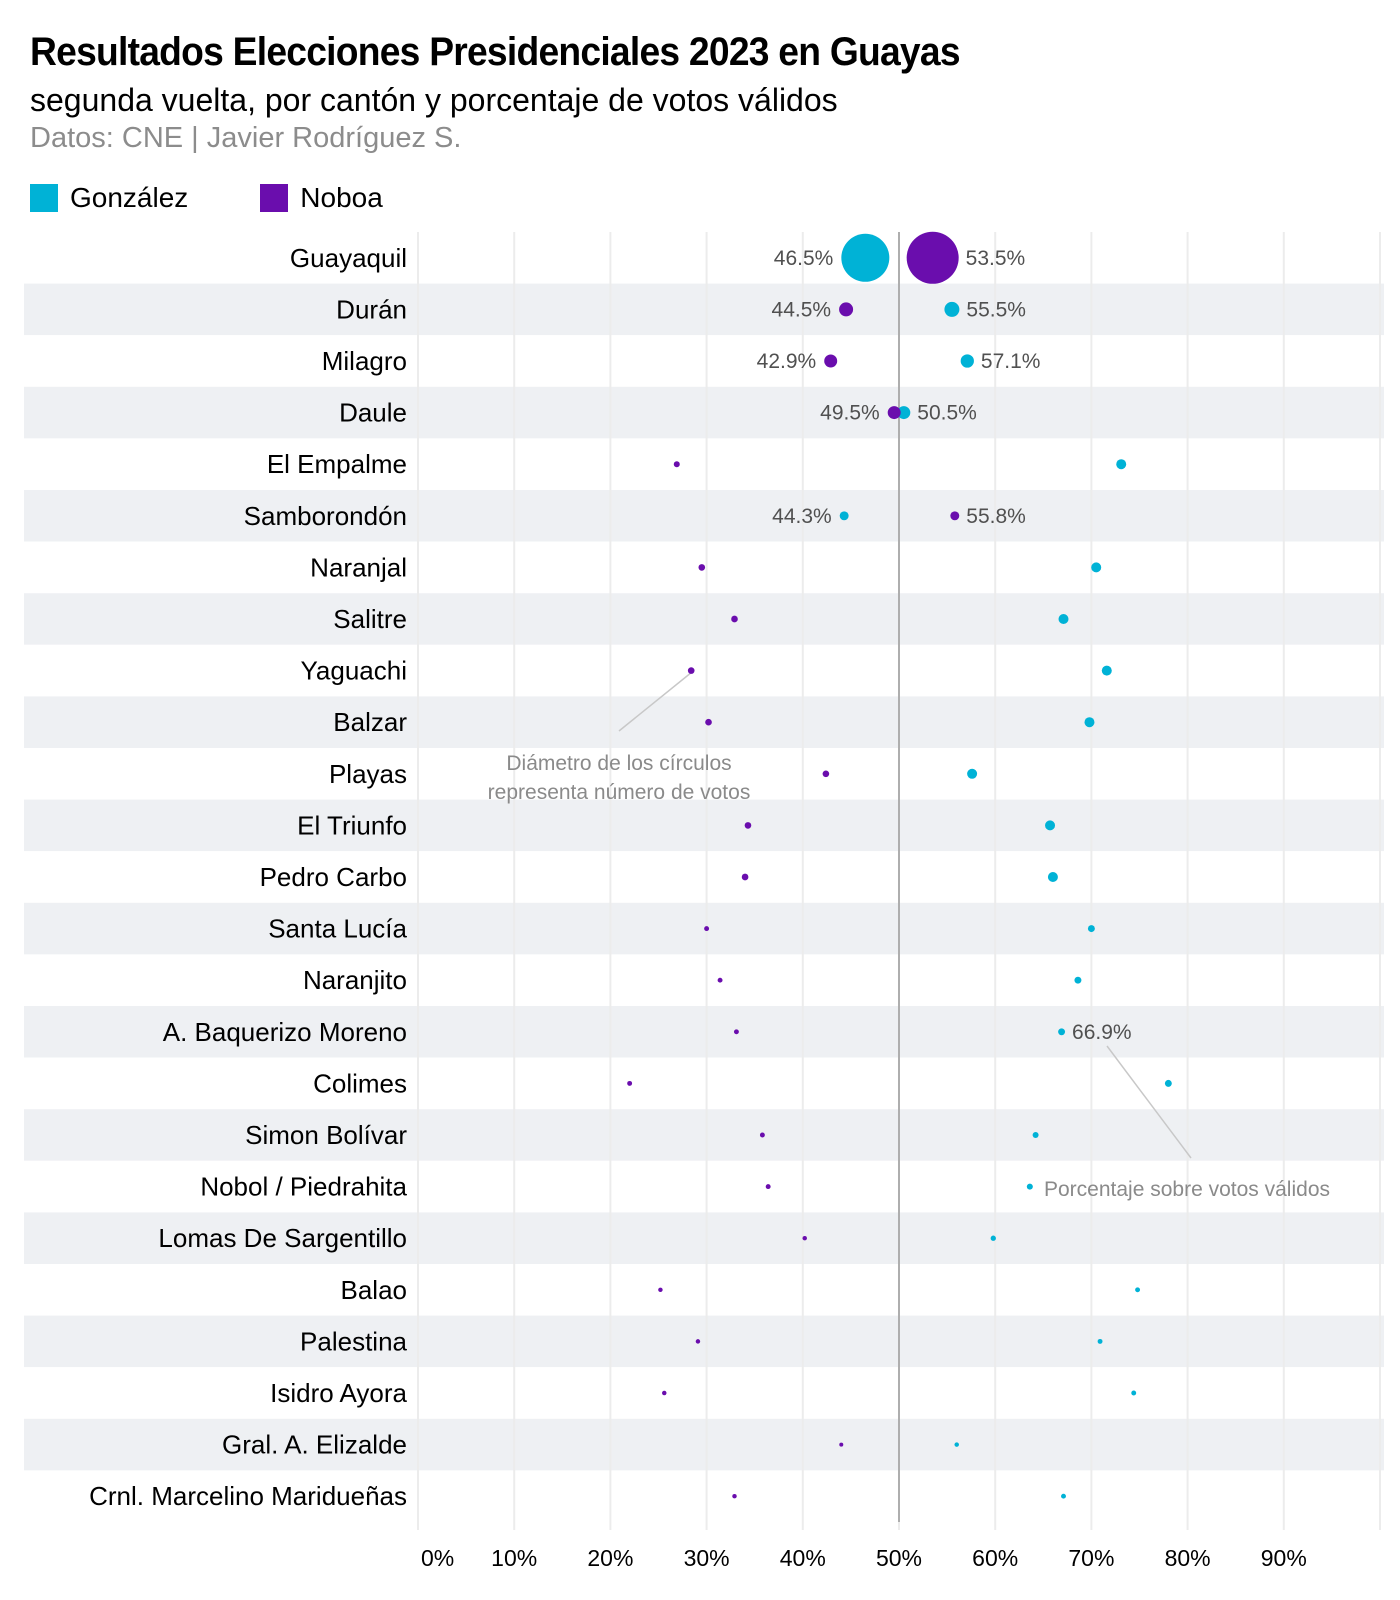  I want to click on x-tick-label: 60%, so click(995, 1558).